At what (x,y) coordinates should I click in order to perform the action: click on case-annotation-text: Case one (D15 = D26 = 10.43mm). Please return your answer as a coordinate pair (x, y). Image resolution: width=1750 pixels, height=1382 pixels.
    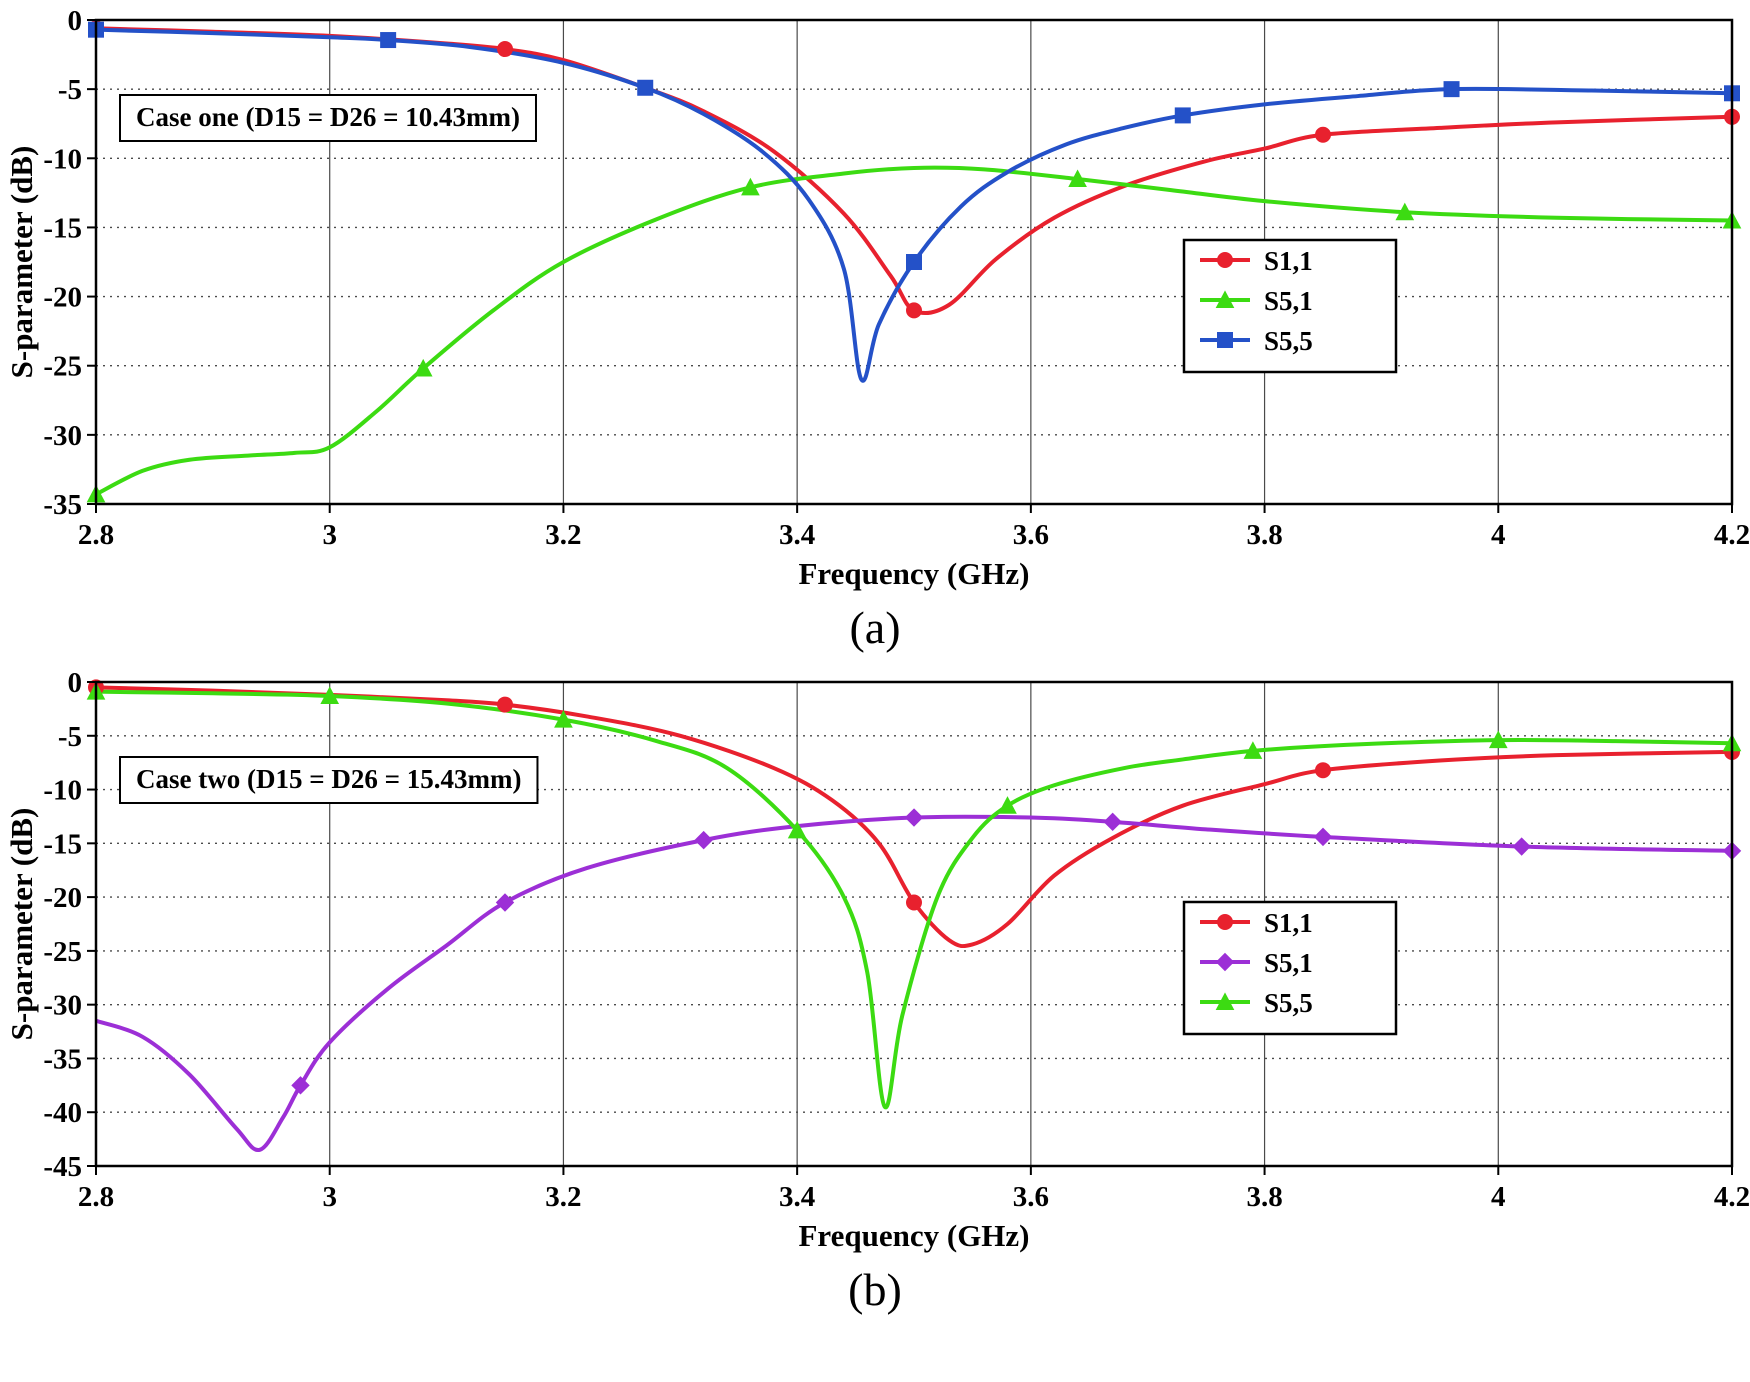
    Looking at the image, I should click on (328, 117).